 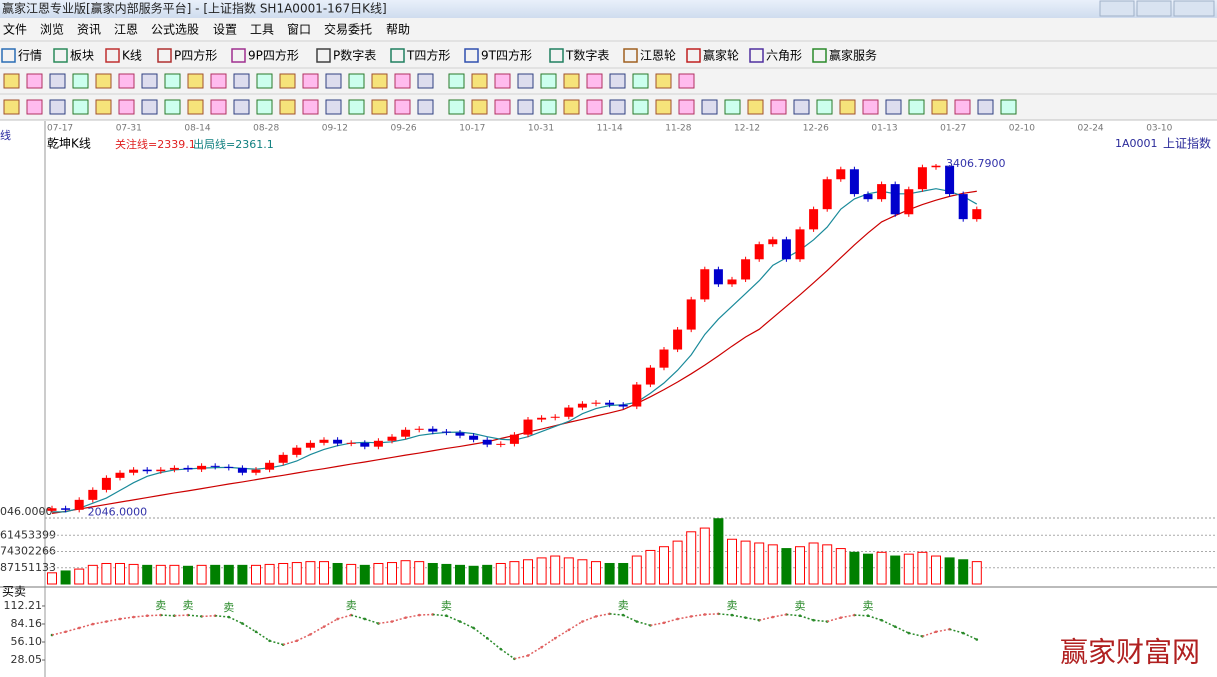 What do you see at coordinates (195, 55) in the screenshot?
I see `toolbar-button: P四方形` at bounding box center [195, 55].